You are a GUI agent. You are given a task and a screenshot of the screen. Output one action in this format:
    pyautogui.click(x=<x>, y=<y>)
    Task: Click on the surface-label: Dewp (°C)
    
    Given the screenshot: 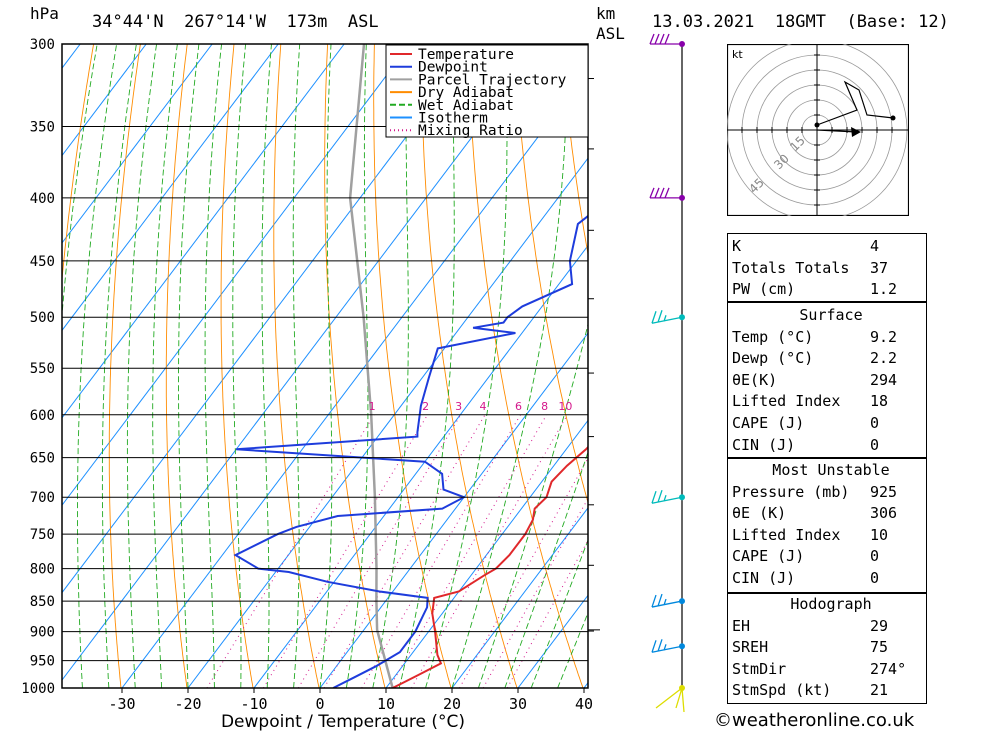 What is the action you would take?
    pyautogui.click(x=773, y=358)
    